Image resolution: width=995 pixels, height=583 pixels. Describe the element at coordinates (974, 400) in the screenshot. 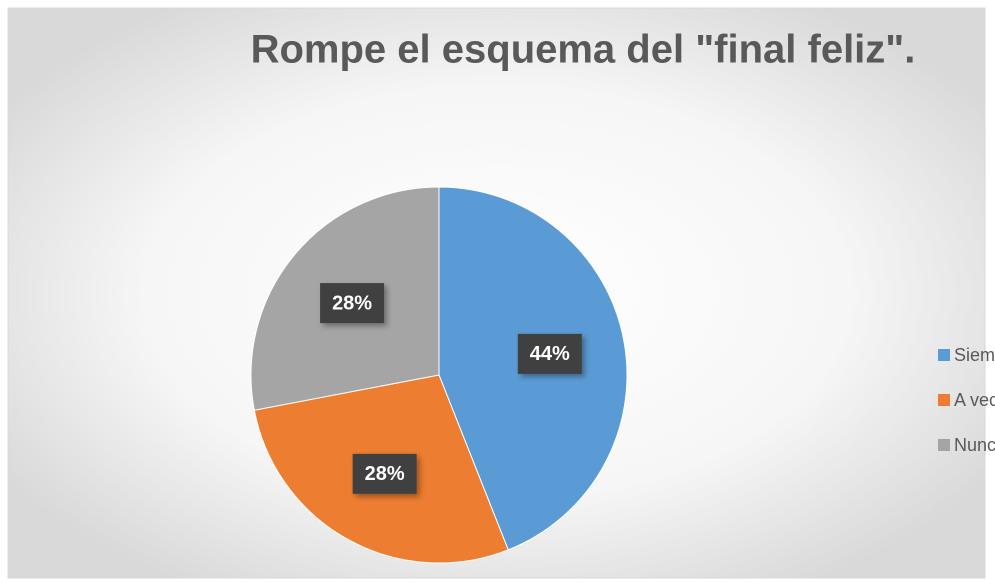

I see `legend-label: A veces` at that location.